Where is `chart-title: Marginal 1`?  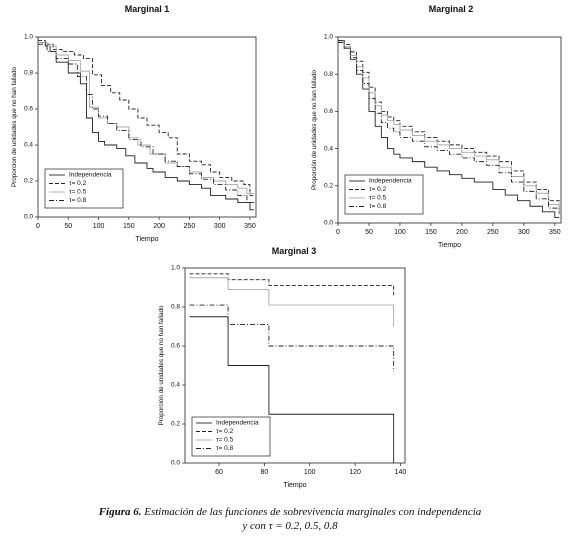 chart-title: Marginal 1 is located at coordinates (147, 9).